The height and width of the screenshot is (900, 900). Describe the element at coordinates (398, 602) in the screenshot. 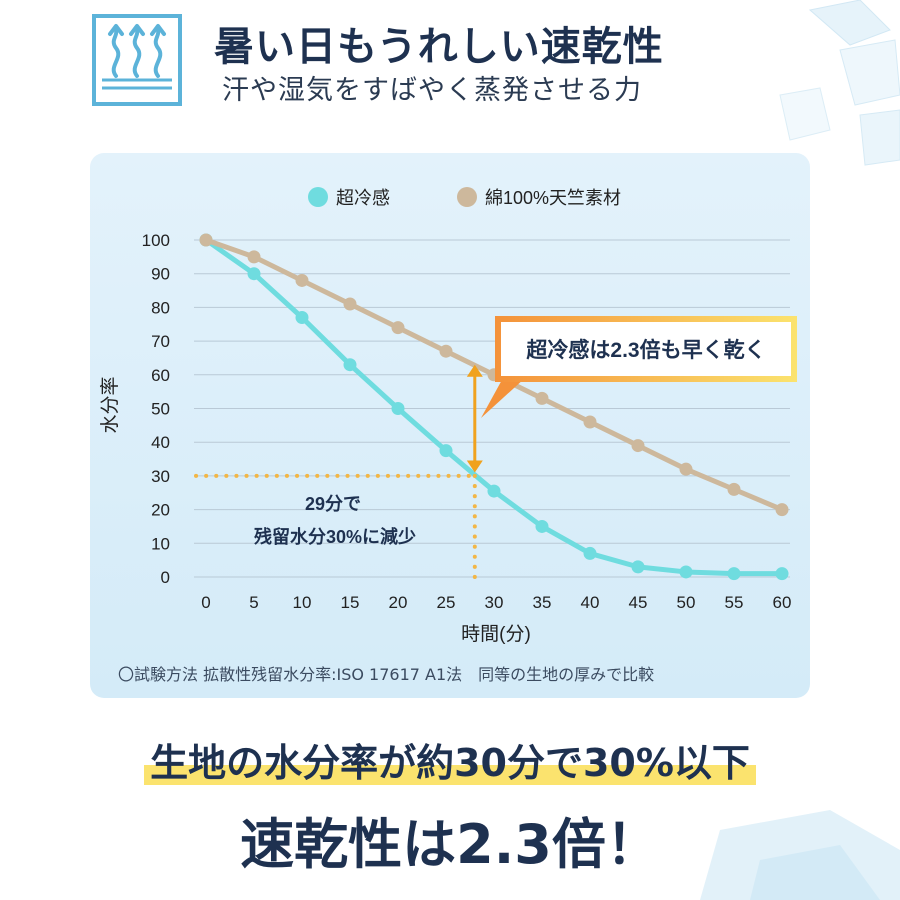

I see `x-tick-label: 20` at that location.